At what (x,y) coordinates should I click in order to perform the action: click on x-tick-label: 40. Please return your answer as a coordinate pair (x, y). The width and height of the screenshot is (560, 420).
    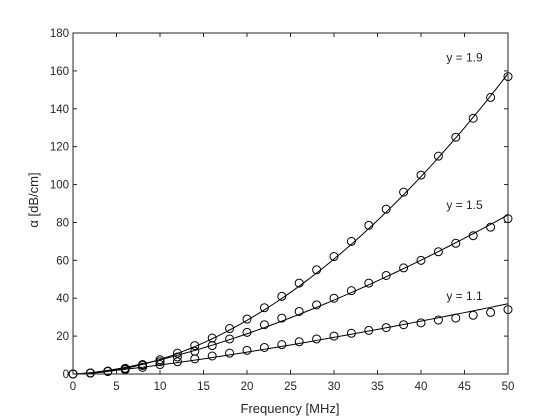
    Looking at the image, I should click on (421, 387).